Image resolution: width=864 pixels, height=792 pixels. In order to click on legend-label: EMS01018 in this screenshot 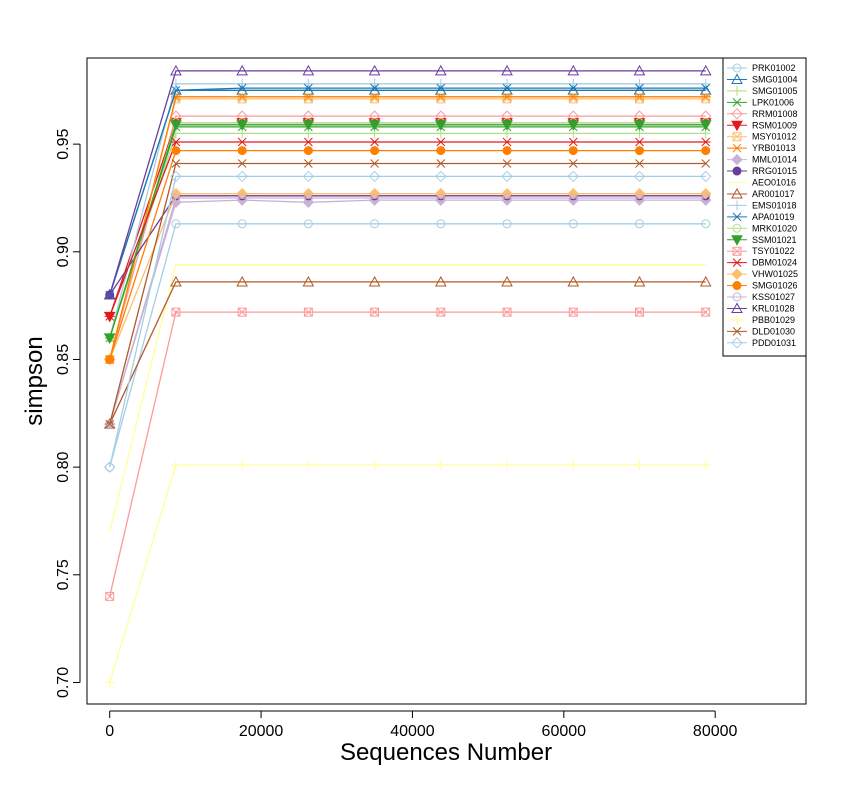, I will do `click(774, 205)`.